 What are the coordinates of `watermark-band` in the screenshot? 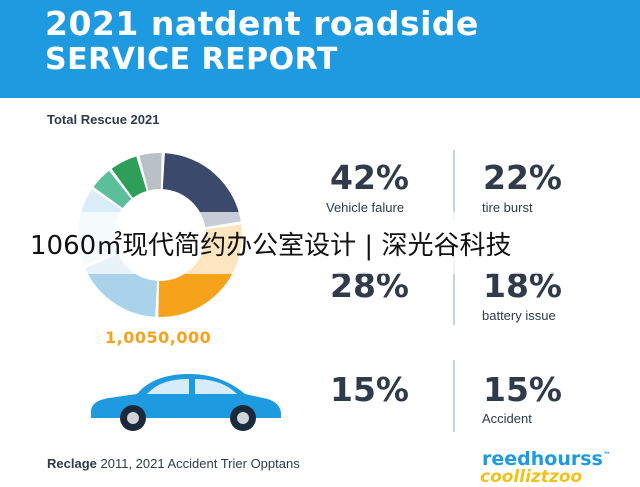 It's located at (320, 243).